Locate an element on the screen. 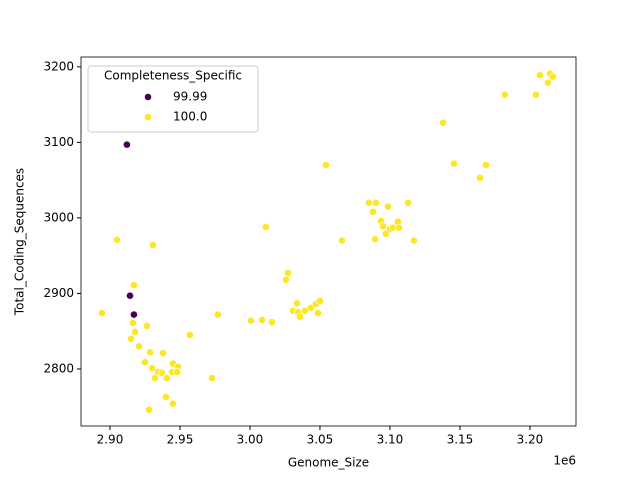  legend-title: Completeness_Specific is located at coordinates (173, 76).